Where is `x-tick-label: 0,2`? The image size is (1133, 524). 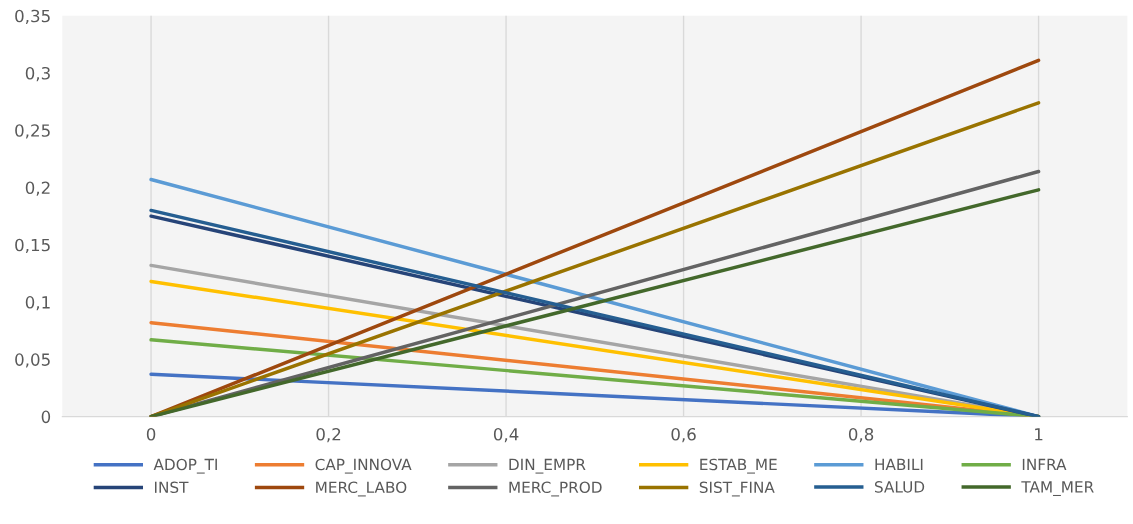
x-tick-label: 0,2 is located at coordinates (328, 435).